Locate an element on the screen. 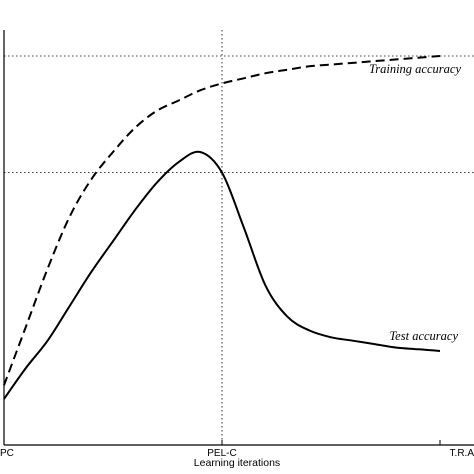 This screenshot has width=474, height=474. x-tick-label: T.R.A is located at coordinates (462, 453).